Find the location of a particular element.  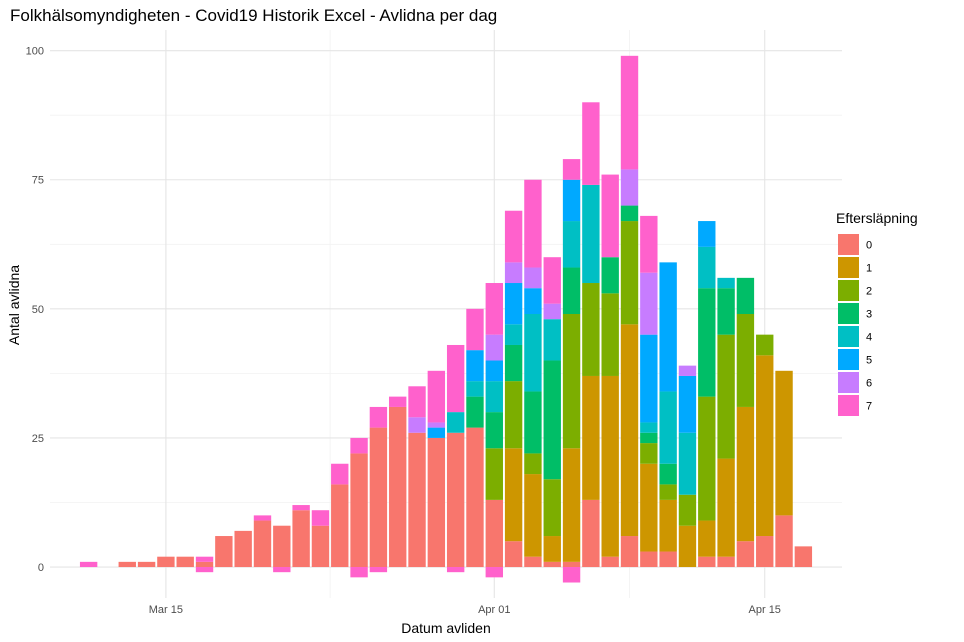

legend-label: 1 is located at coordinates (869, 269).